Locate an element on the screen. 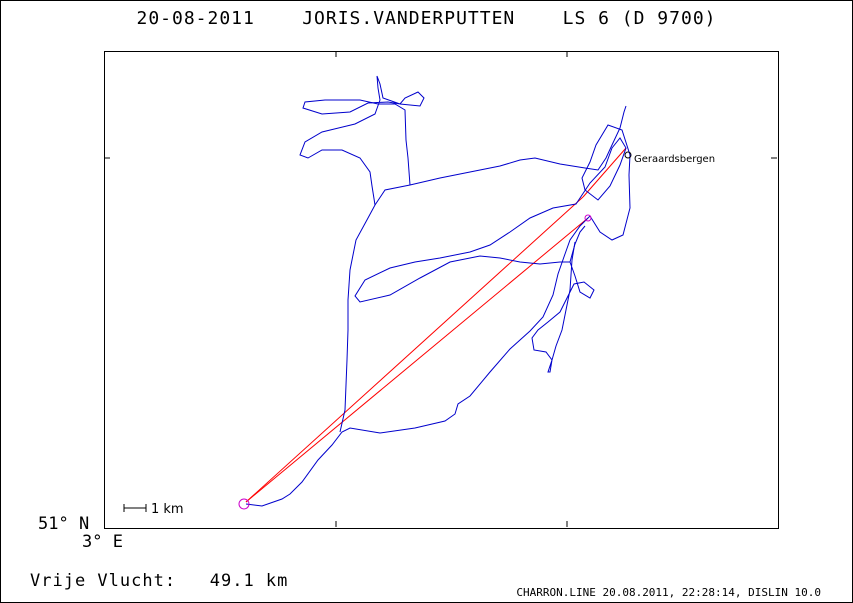 Image resolution: width=853 pixels, height=603 pixels. free-flight-distance: Vrije Vlucht: 49.1 km is located at coordinates (159, 581).